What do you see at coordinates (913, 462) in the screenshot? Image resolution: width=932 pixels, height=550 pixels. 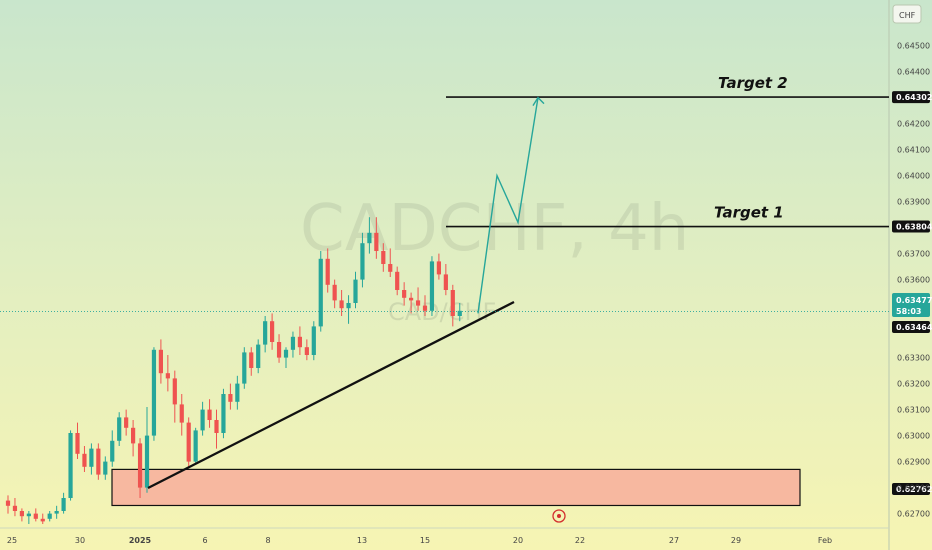 I see `y-tick-label: 0.62900` at bounding box center [913, 462].